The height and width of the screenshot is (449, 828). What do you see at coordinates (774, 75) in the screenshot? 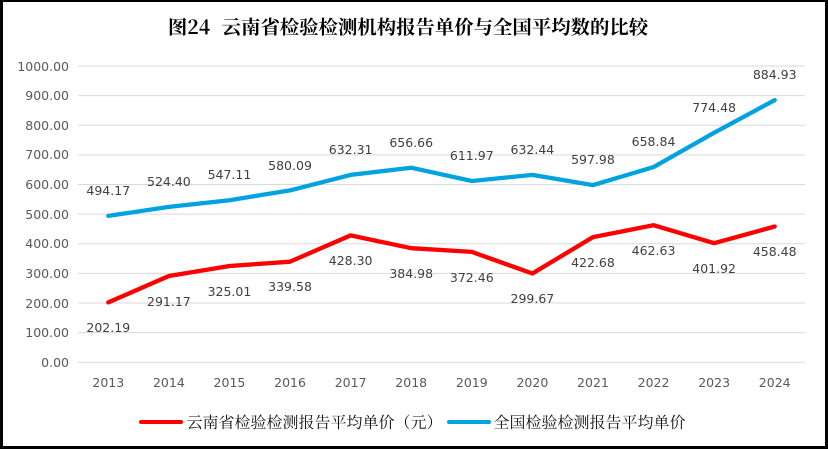
I see `data-label: 884.93` at bounding box center [774, 75].